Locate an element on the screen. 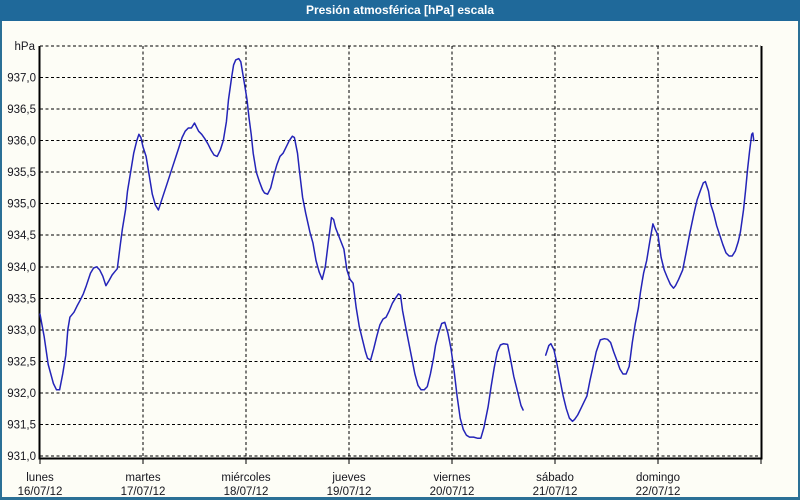 Image resolution: width=800 pixels, height=500 pixels. day-name-label: viernes is located at coordinates (451, 478).